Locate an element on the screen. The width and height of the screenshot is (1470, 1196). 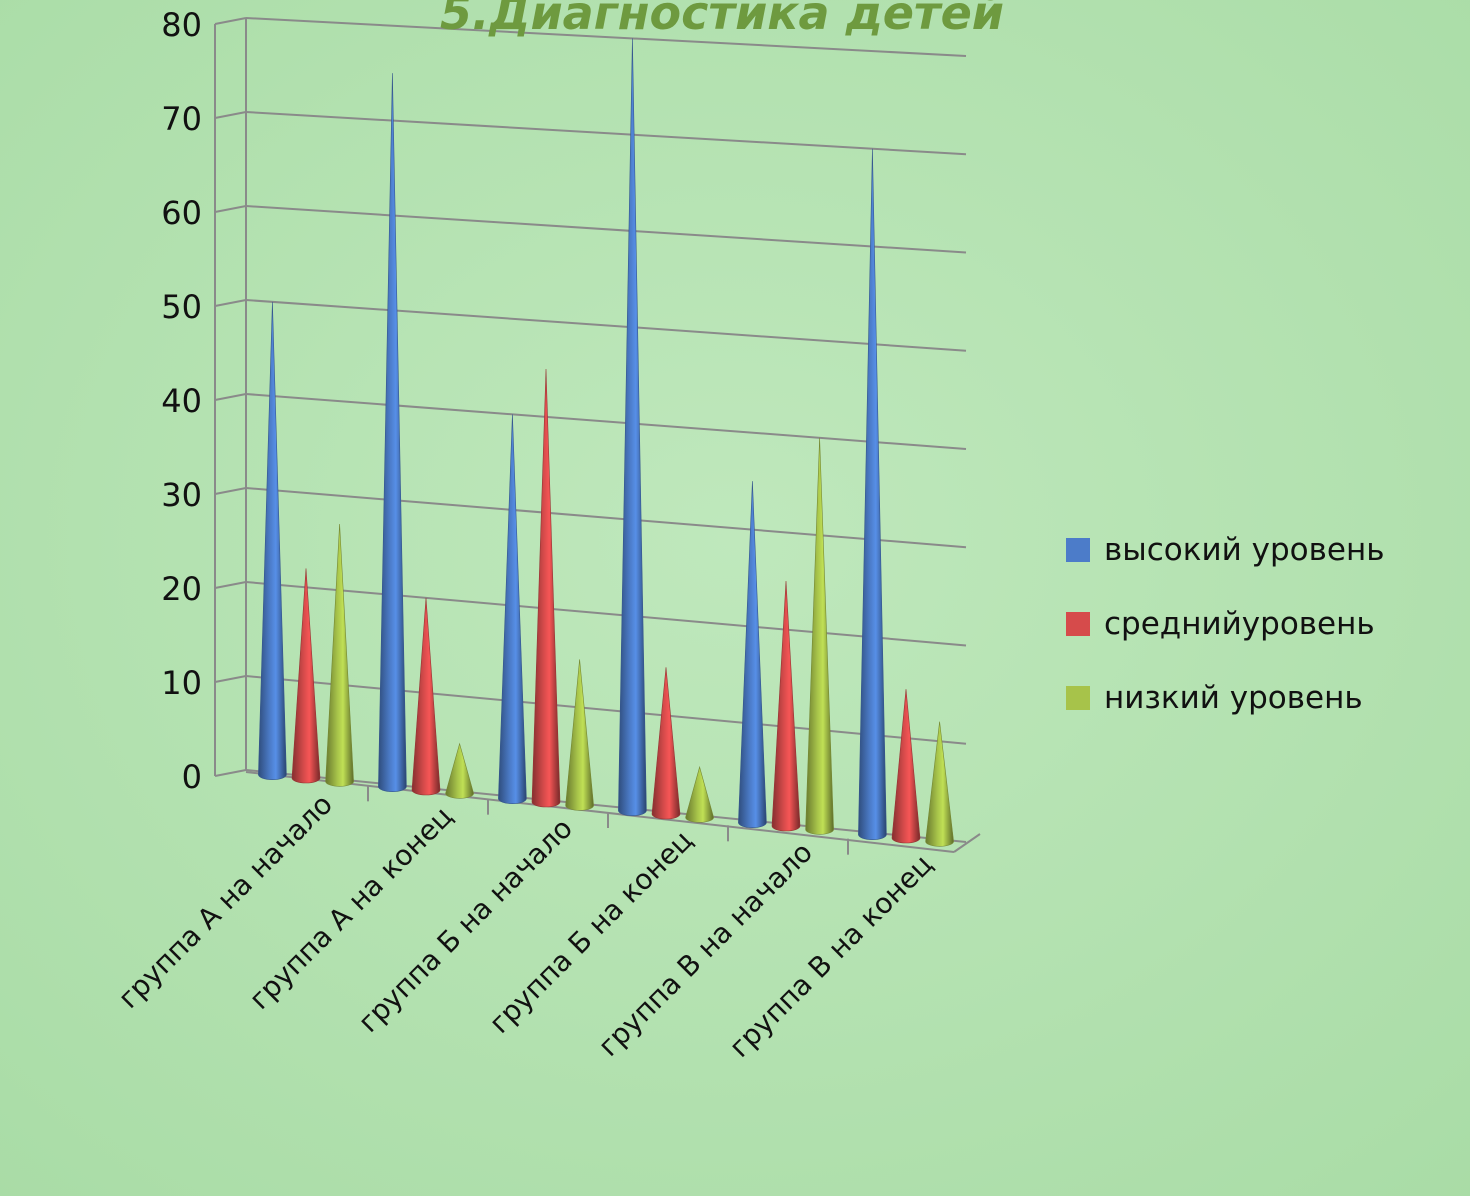
y-tick-label: 10 is located at coordinates (181, 683).